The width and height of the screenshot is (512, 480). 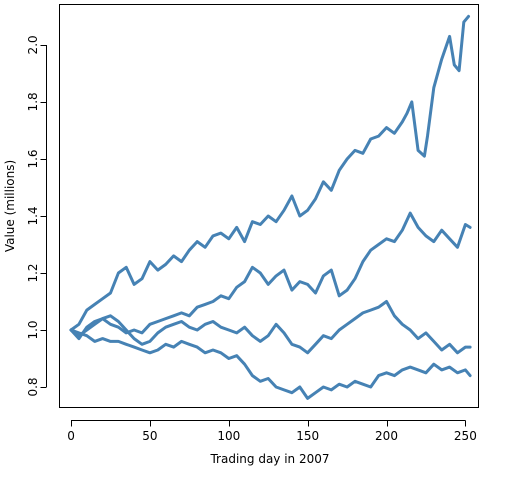 What do you see at coordinates (33, 329) in the screenshot?
I see `y-tick-label: 1.0` at bounding box center [33, 329].